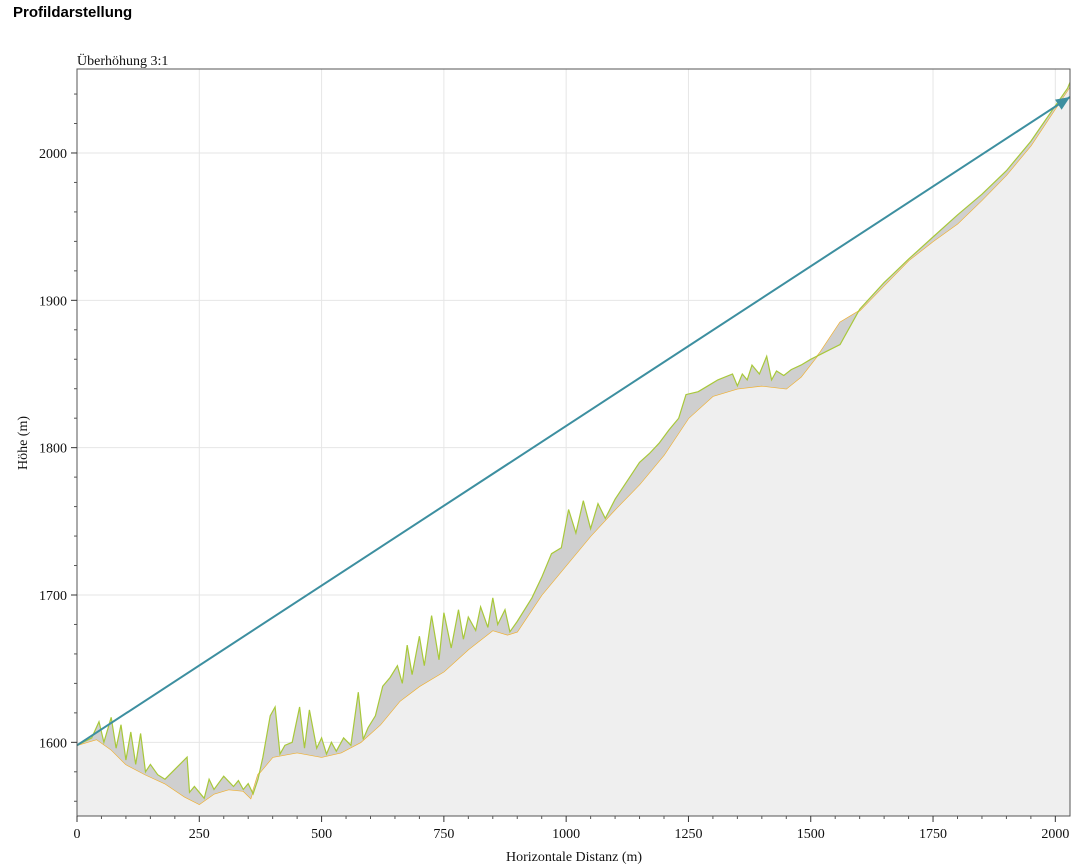  I want to click on y-axis: 1600 1700 1800 1900 2000, so click(58, 447).